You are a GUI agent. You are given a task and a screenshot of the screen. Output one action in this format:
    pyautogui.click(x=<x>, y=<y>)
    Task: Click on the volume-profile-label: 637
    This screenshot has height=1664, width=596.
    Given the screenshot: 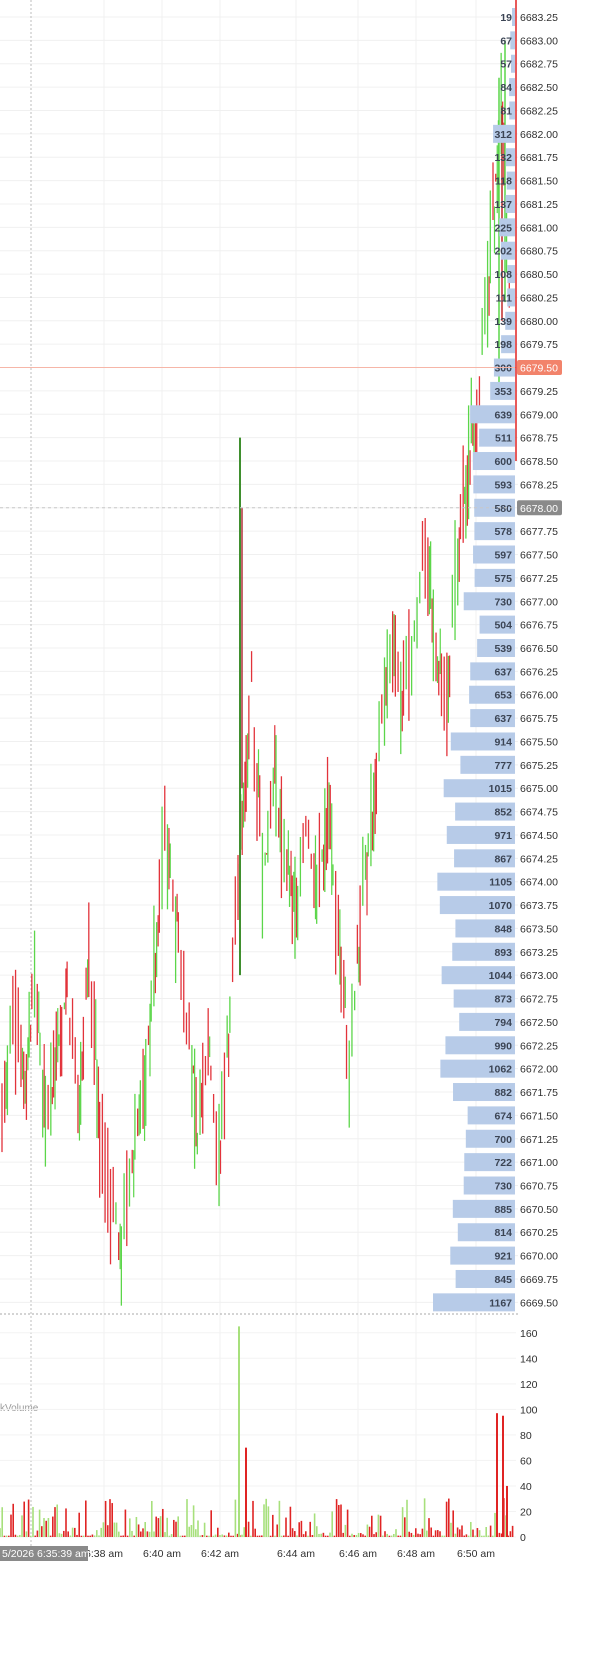 What is the action you would take?
    pyautogui.click(x=503, y=672)
    